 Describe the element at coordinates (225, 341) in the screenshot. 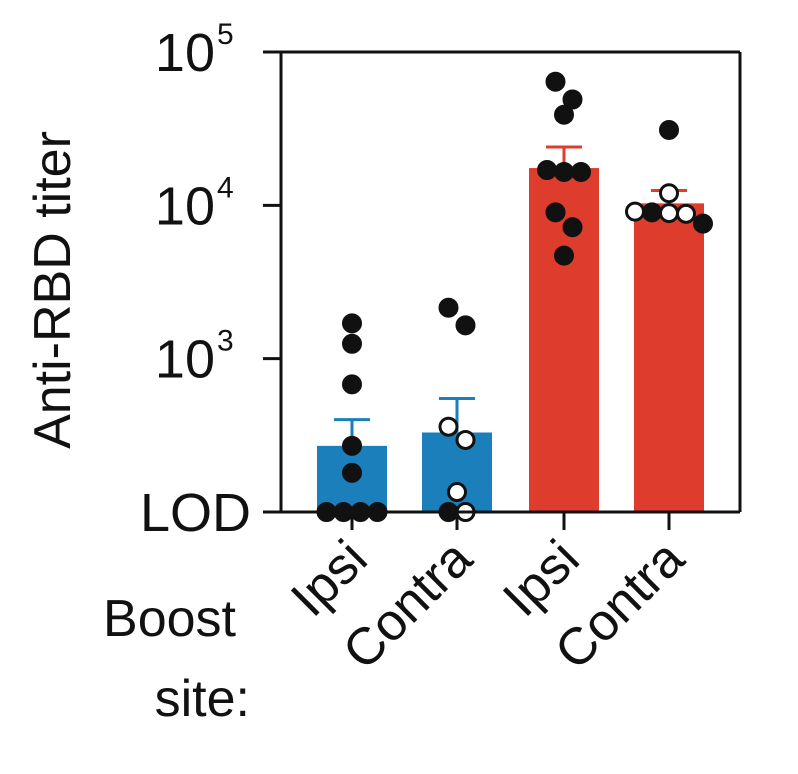

I see `y-tick-exponent: 3` at that location.